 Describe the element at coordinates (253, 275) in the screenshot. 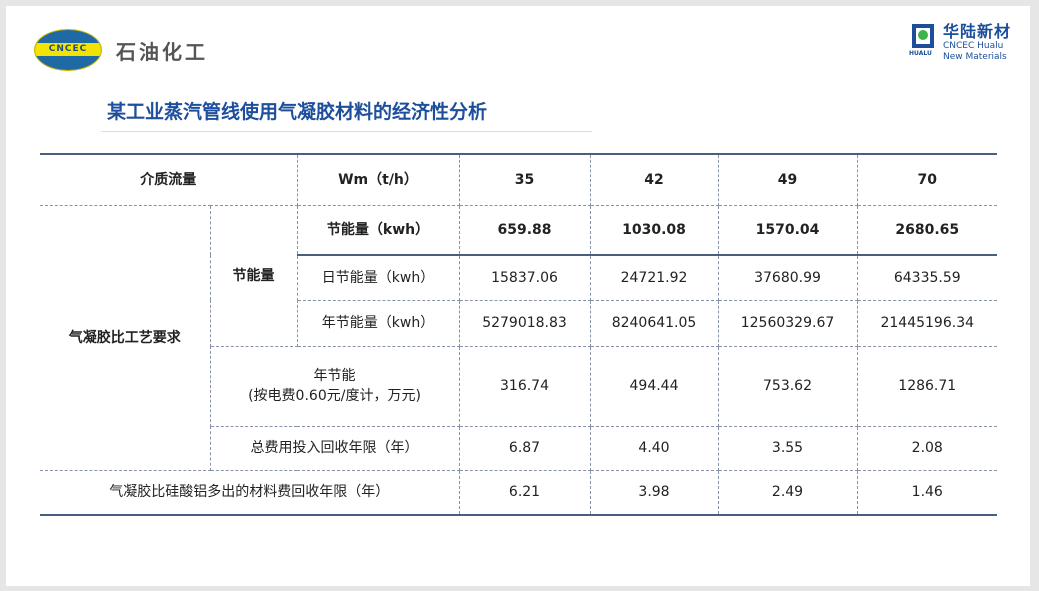

I see `sub-group-label: 节能量` at that location.